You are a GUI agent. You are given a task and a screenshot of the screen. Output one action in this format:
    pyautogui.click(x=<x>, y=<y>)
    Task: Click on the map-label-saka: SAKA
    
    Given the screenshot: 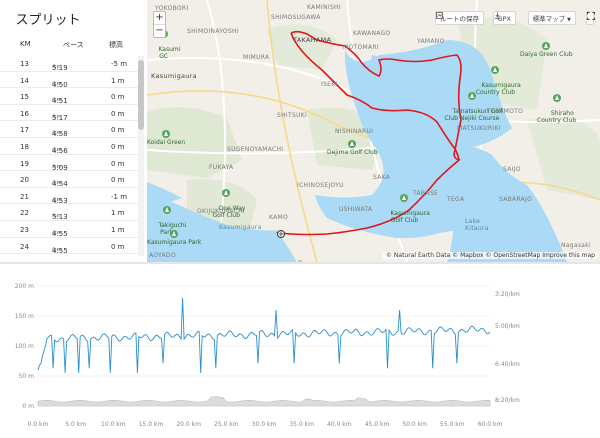 What is the action you would take?
    pyautogui.click(x=382, y=177)
    